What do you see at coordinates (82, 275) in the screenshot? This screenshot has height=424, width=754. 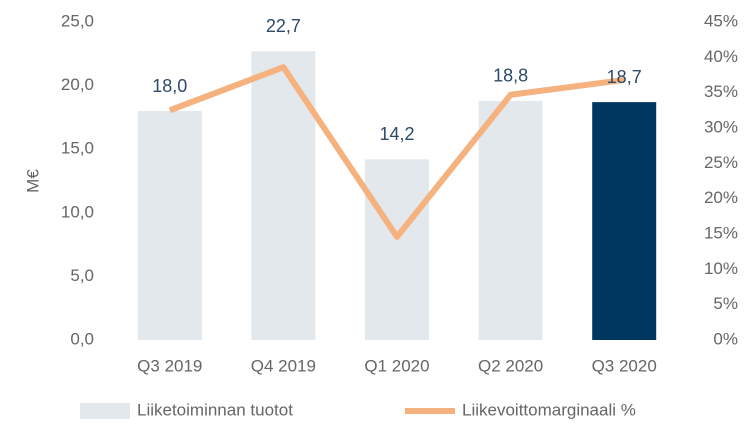 I see `y-tick-label: 5,0` at bounding box center [82, 275].